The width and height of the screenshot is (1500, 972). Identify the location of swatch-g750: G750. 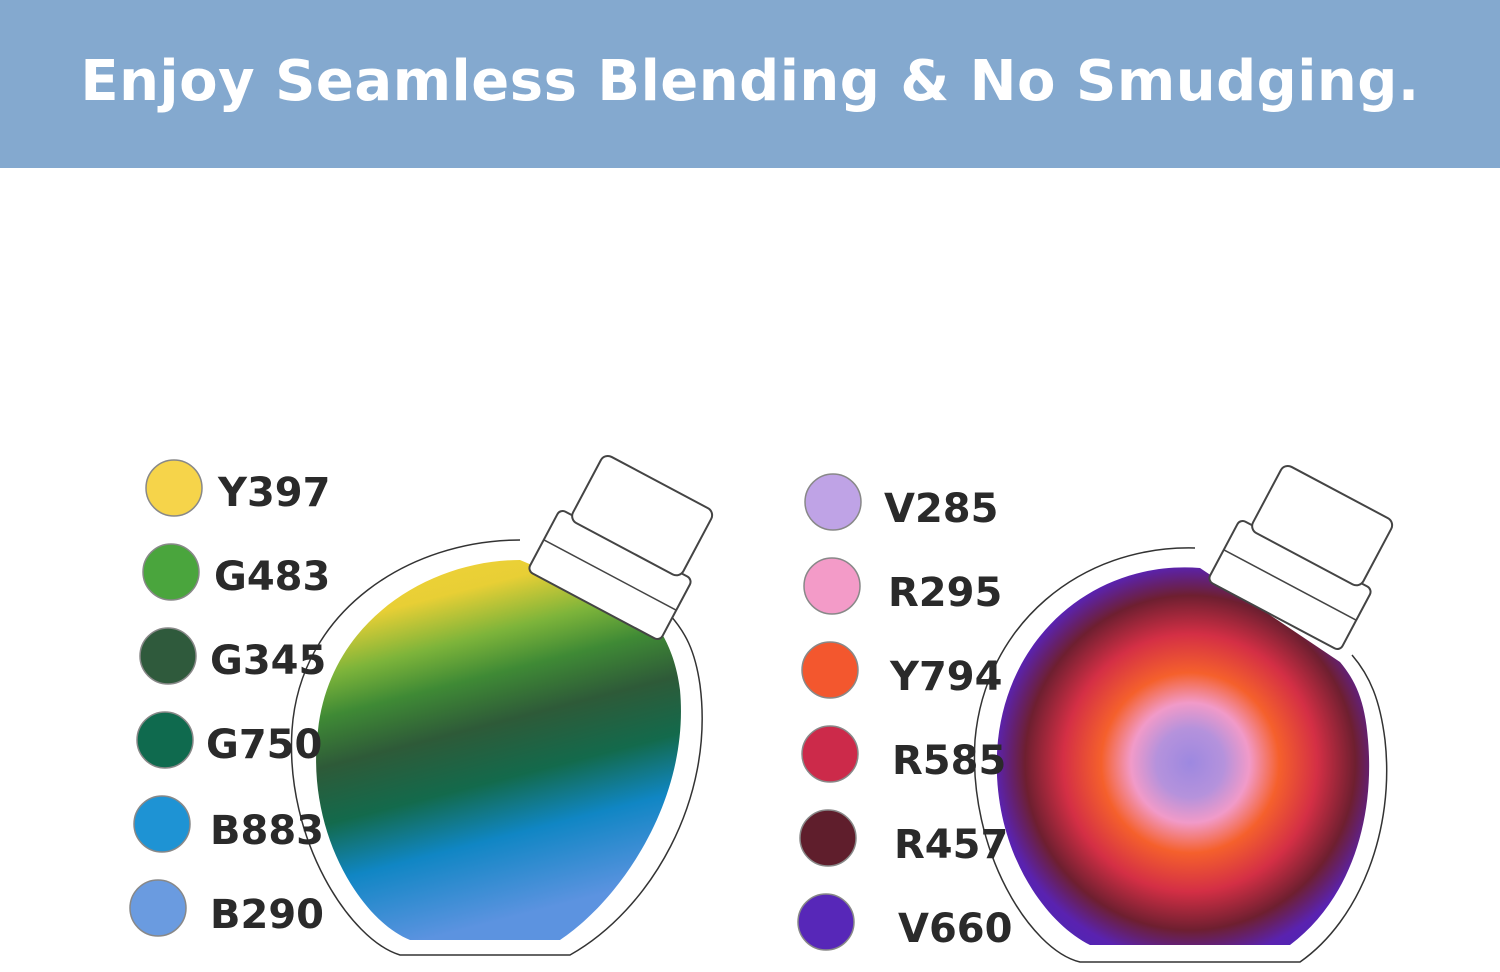
(229, 740).